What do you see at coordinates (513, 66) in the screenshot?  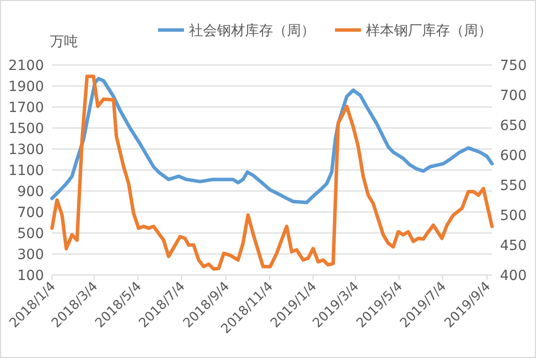 I see `y2-tick-label: 750` at bounding box center [513, 66].